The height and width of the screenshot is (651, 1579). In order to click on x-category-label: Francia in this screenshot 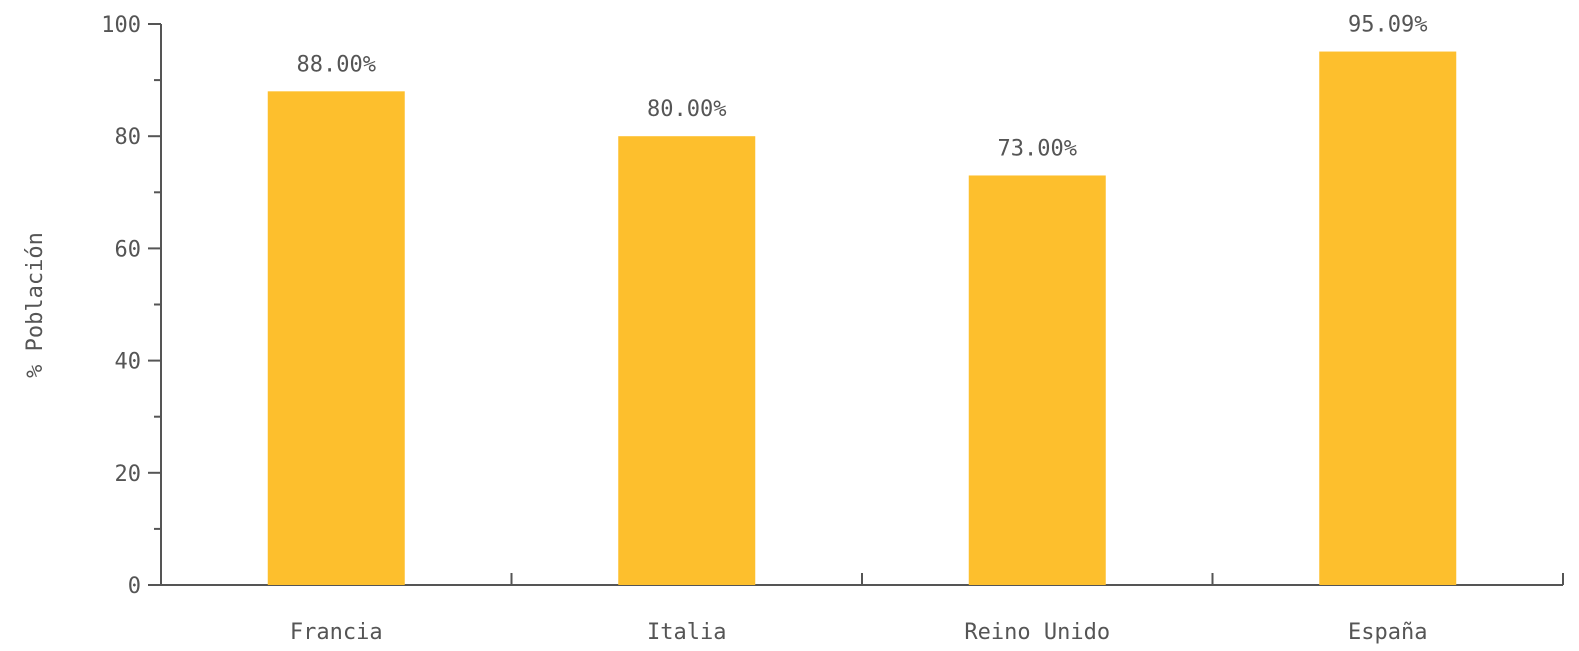, I will do `click(336, 632)`.